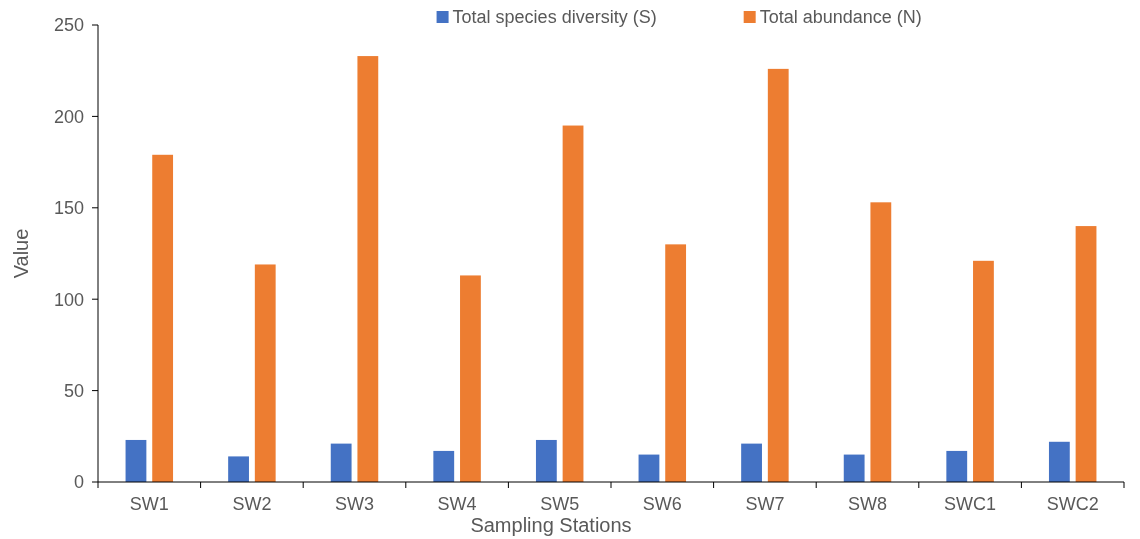  Describe the element at coordinates (560, 504) in the screenshot. I see `x-tick-label: SW5` at that location.